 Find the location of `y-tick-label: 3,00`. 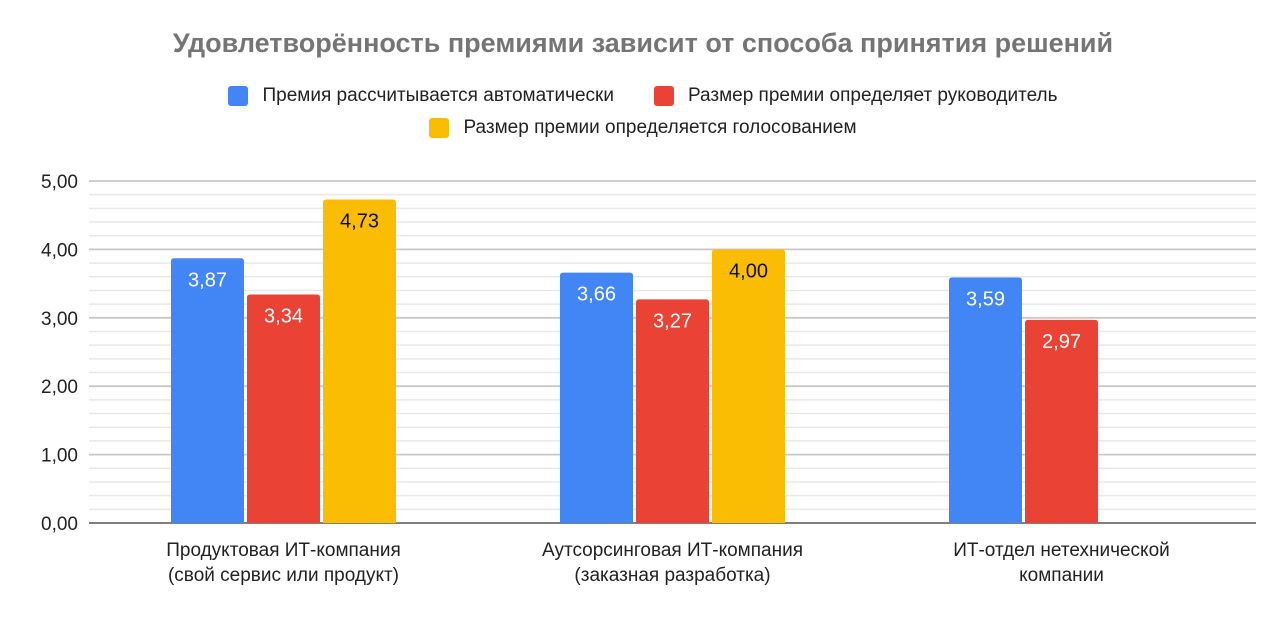

y-tick-label: 3,00 is located at coordinates (59, 319).